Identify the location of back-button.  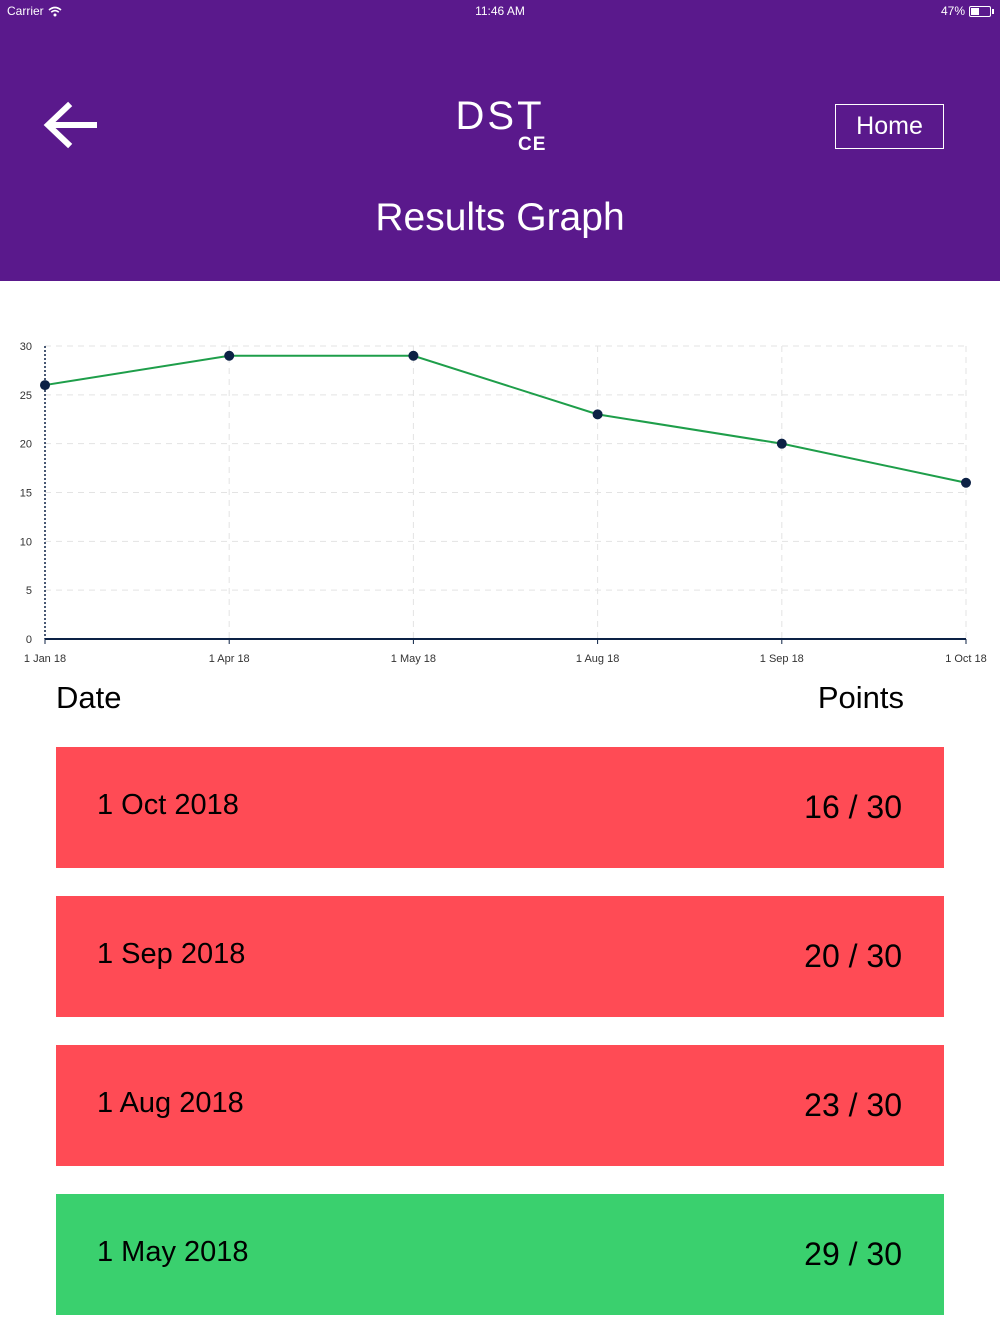
(70, 125).